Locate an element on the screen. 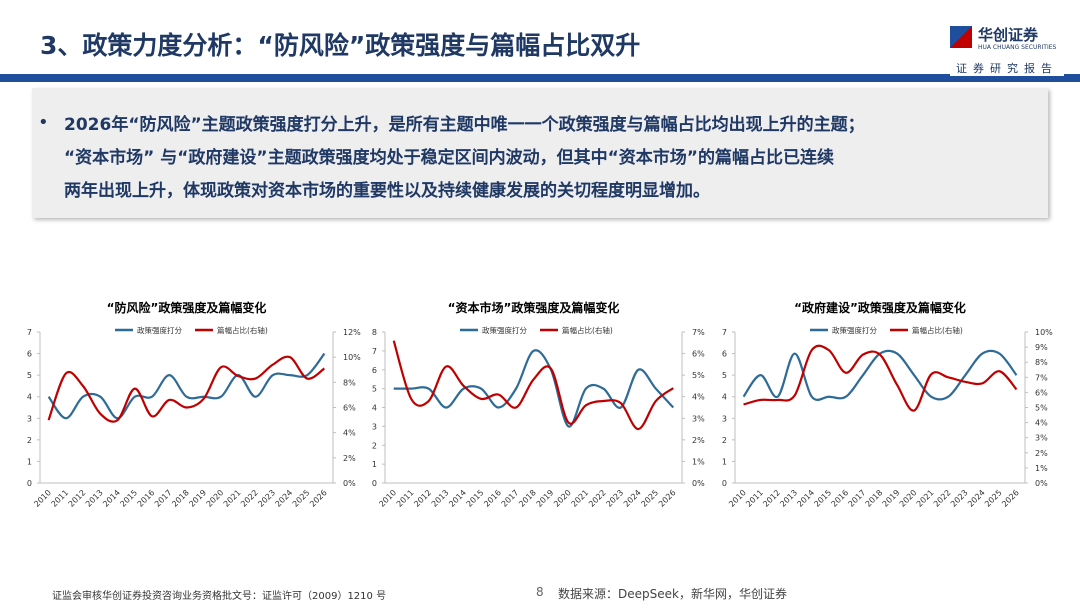  report-label: 证券研究报告 is located at coordinates (1007, 68).